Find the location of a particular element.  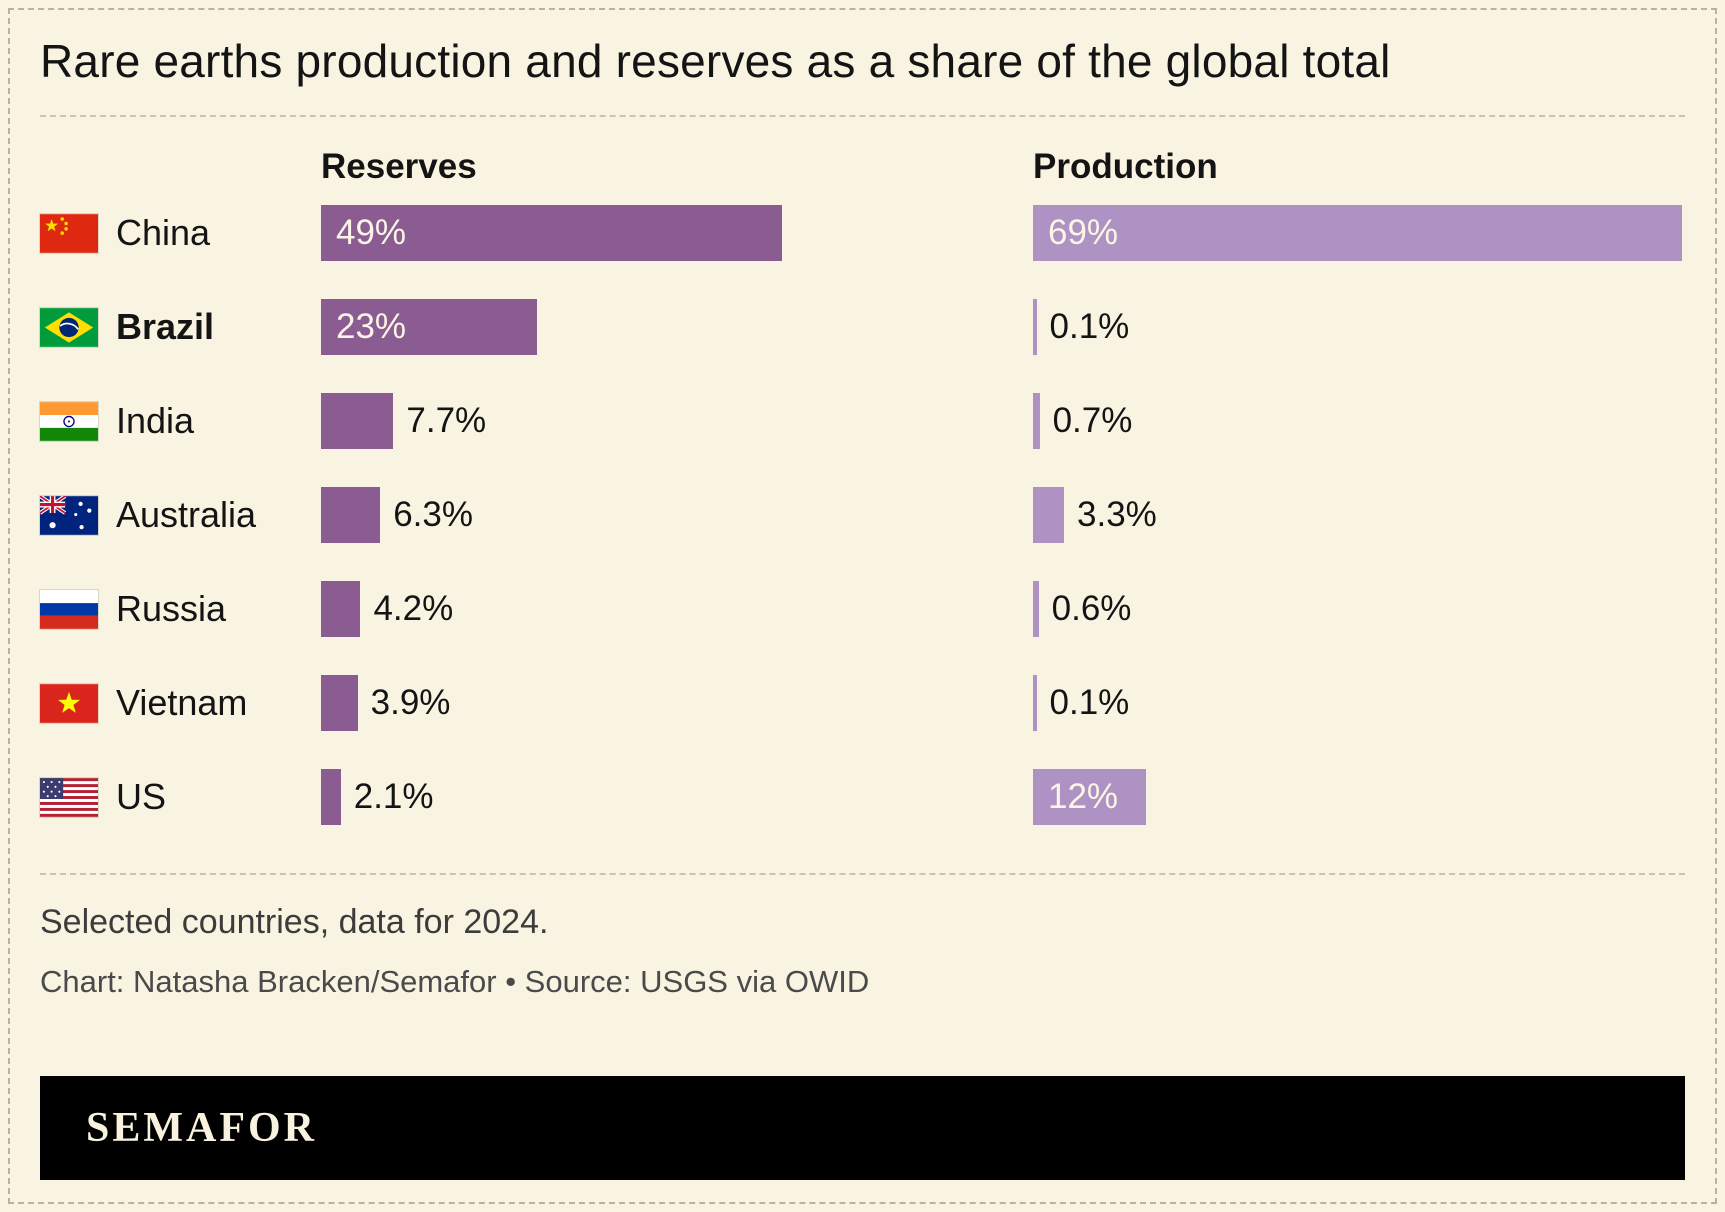

table-row: Brazil 23% 0.1% is located at coordinates (862, 327).